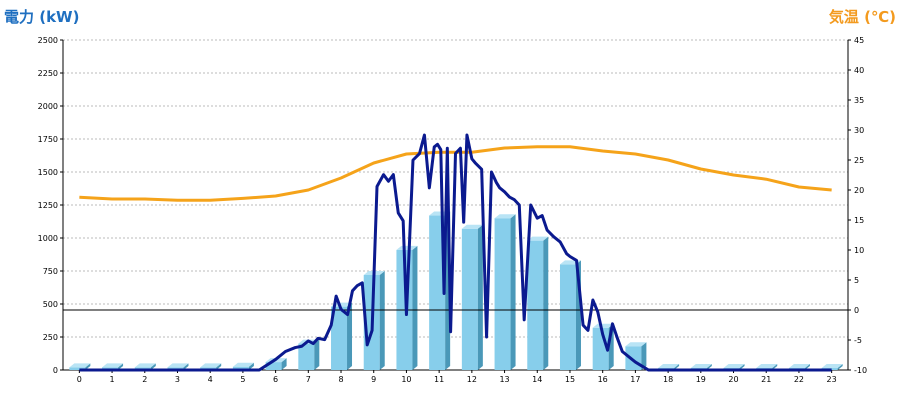  Describe the element at coordinates (859, 40) in the screenshot. I see `right-tick-label: 45` at that location.